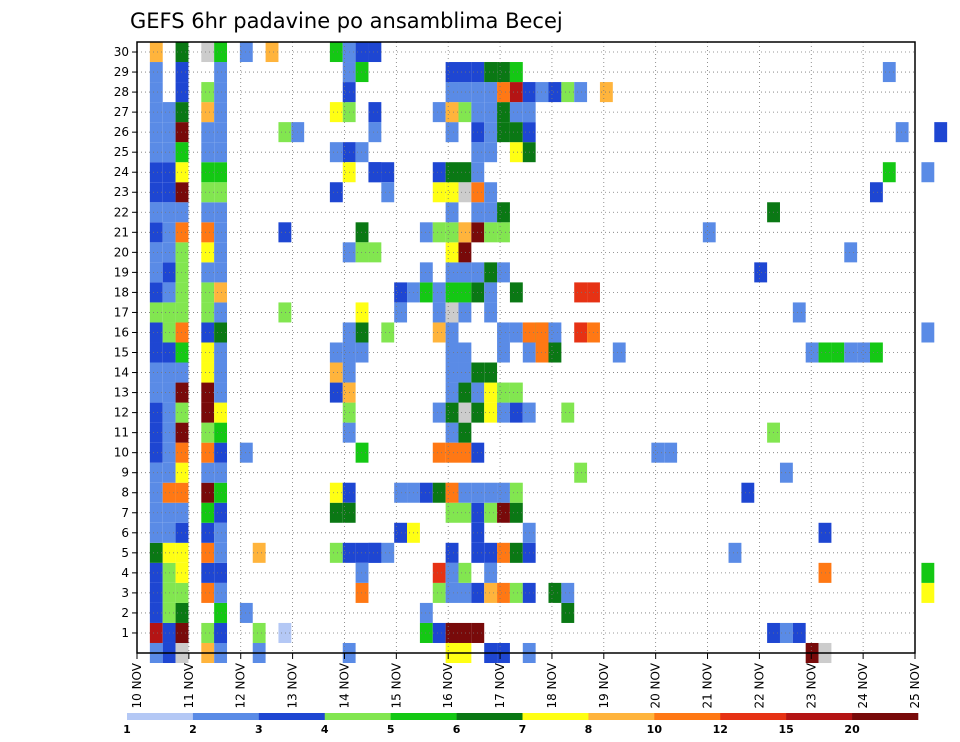 This screenshot has height=742, width=960. Describe the element at coordinates (125, 553) in the screenshot. I see `y-tick-label: 5` at that location.